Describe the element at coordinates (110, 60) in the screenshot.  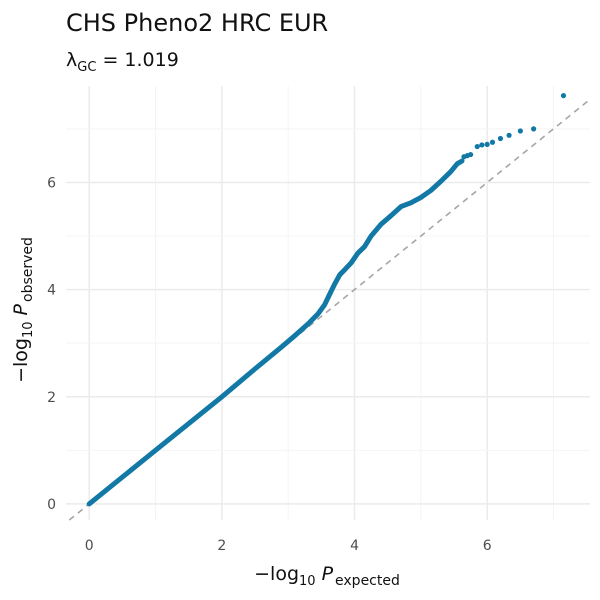
I see `lambda-equals: =` at that location.